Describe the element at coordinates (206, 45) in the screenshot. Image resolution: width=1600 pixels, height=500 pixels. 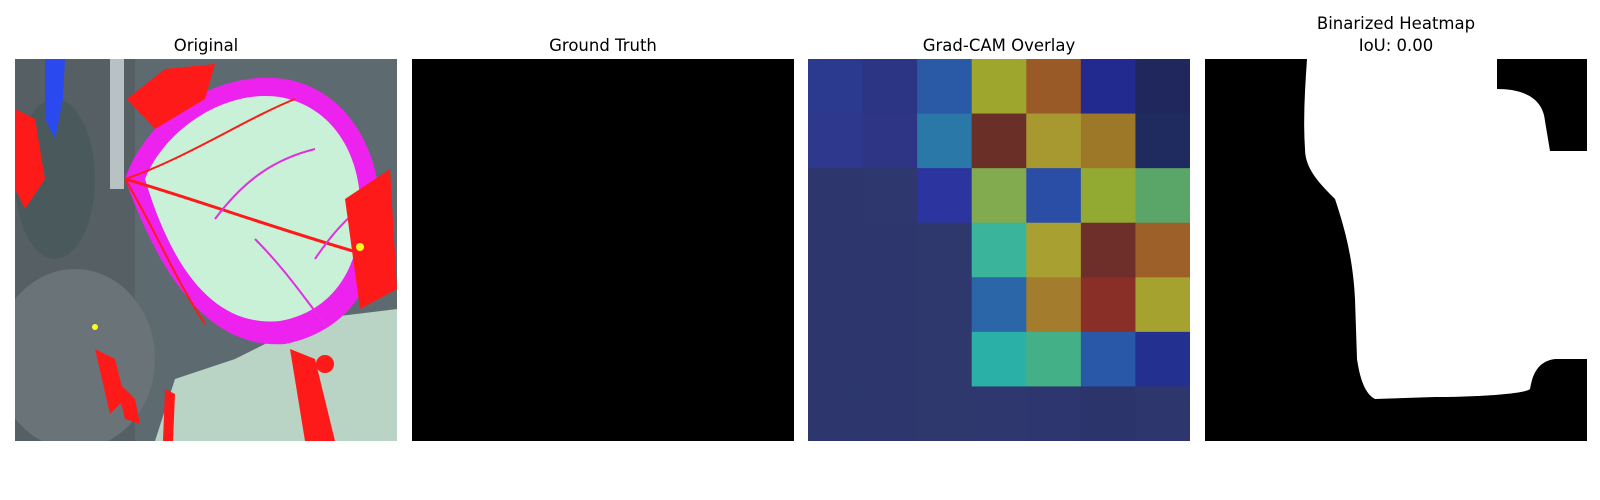
I see `original-title: Original` at that location.